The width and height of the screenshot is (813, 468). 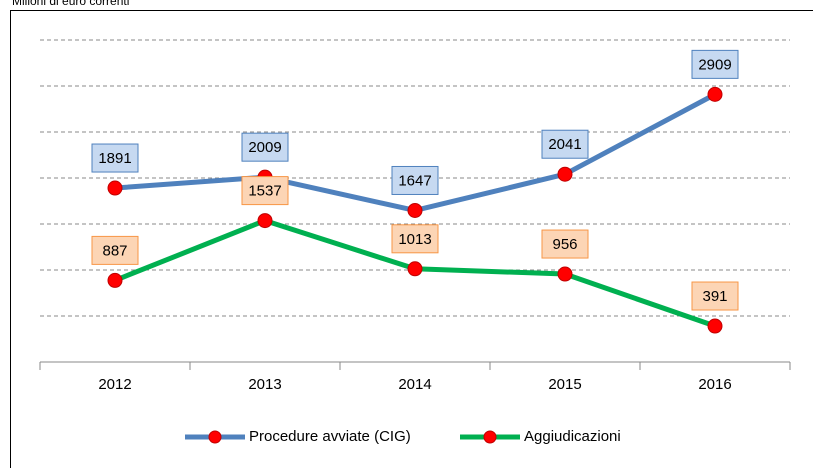 I want to click on data-label: 956, so click(x=564, y=244).